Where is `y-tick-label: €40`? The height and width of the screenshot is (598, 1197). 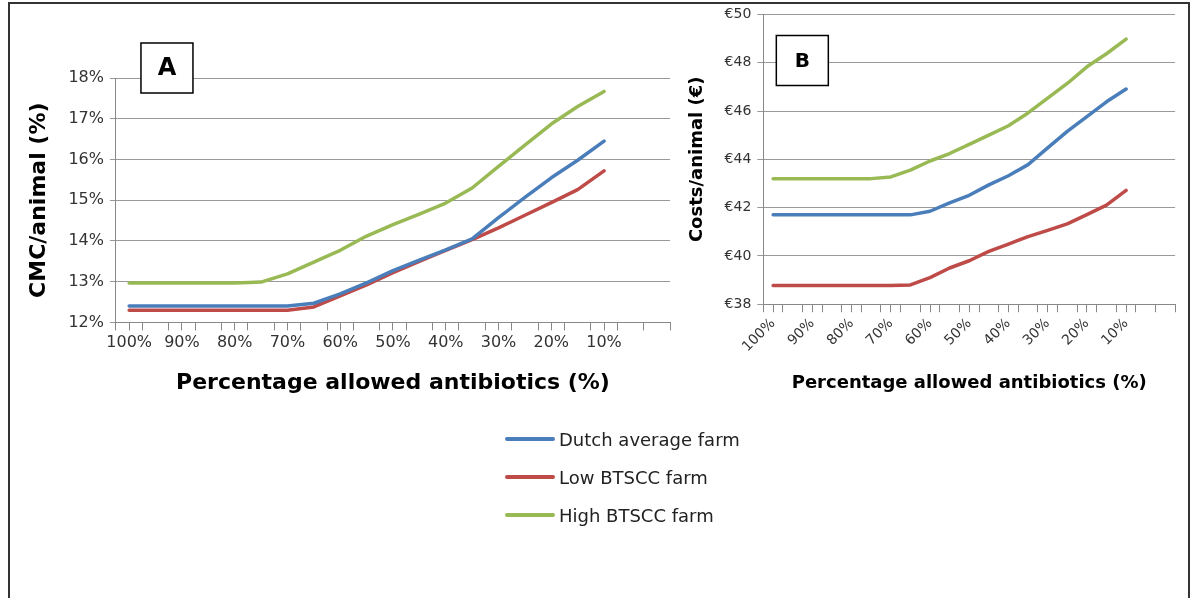
y-tick-label: €40 is located at coordinates (738, 254).